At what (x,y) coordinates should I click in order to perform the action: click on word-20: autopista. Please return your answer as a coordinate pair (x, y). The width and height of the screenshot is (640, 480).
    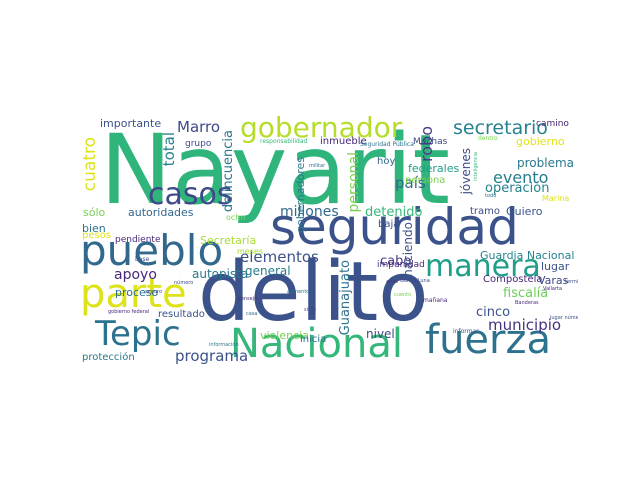
    Looking at the image, I should click on (220, 274).